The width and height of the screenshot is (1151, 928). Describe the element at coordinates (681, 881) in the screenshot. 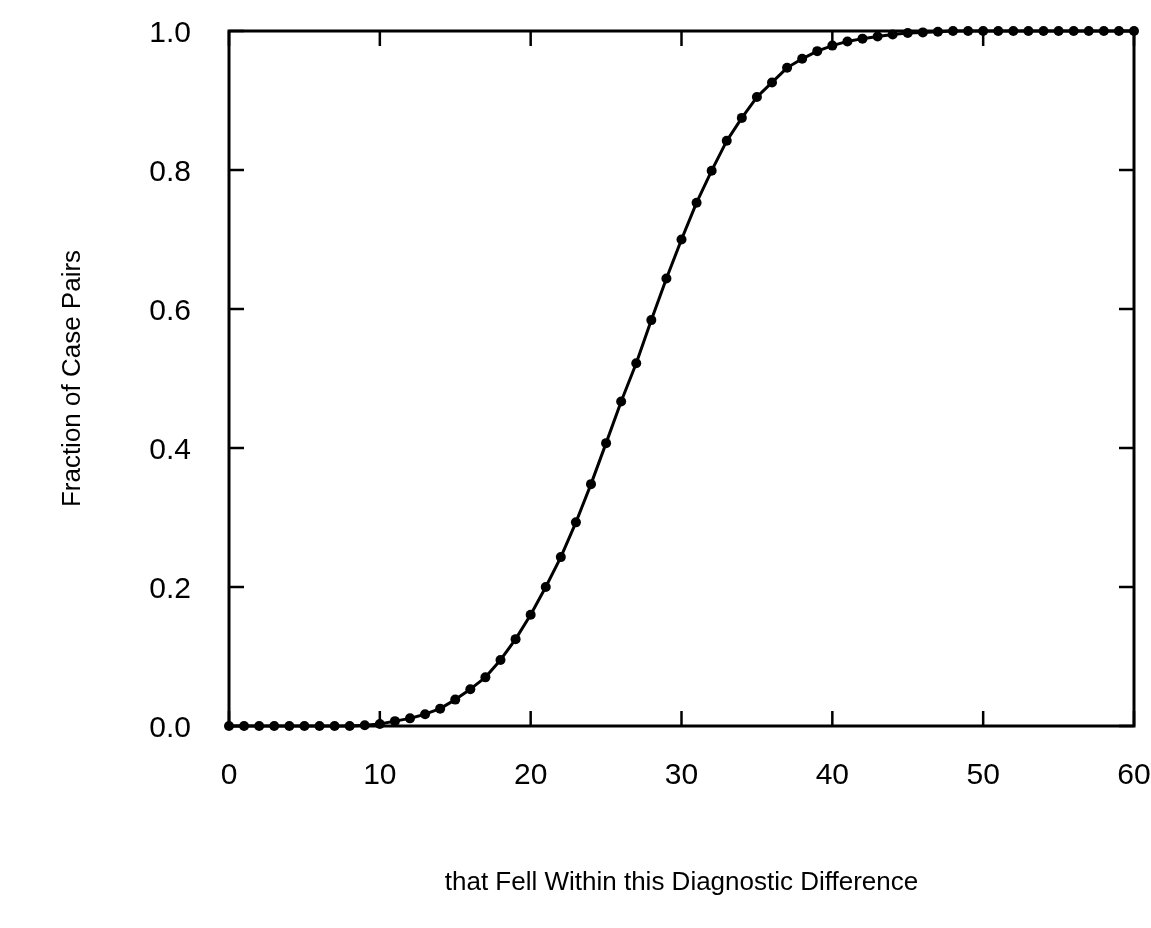

I see `x-axis-title: that Fell Within this Diagnostic Difference` at that location.